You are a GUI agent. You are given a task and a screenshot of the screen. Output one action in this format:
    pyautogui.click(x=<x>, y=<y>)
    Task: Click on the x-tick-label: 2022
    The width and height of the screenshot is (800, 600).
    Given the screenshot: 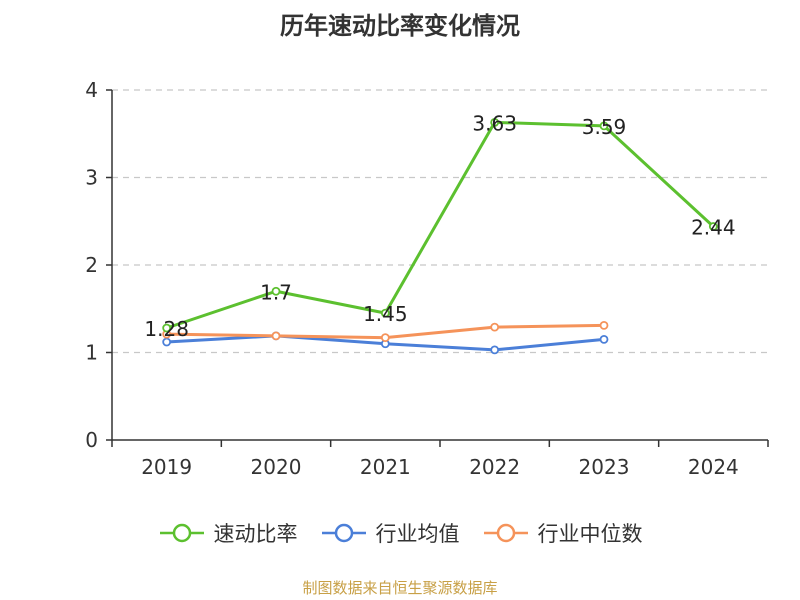 What is the action you would take?
    pyautogui.click(x=494, y=467)
    